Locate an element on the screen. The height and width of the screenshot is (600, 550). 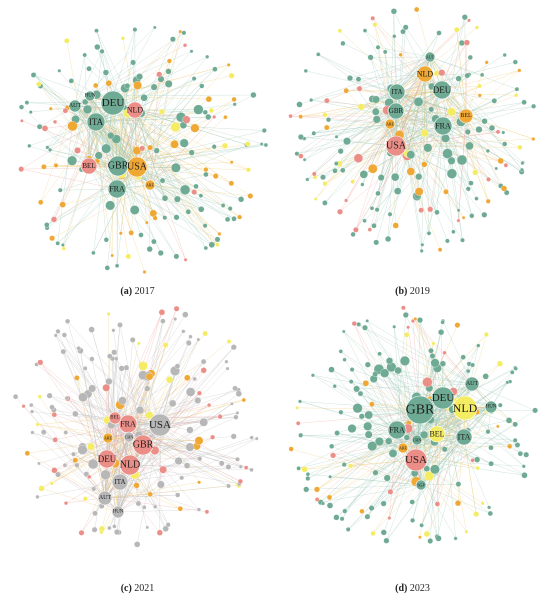
node-bel: BEL is located at coordinates (89, 166).